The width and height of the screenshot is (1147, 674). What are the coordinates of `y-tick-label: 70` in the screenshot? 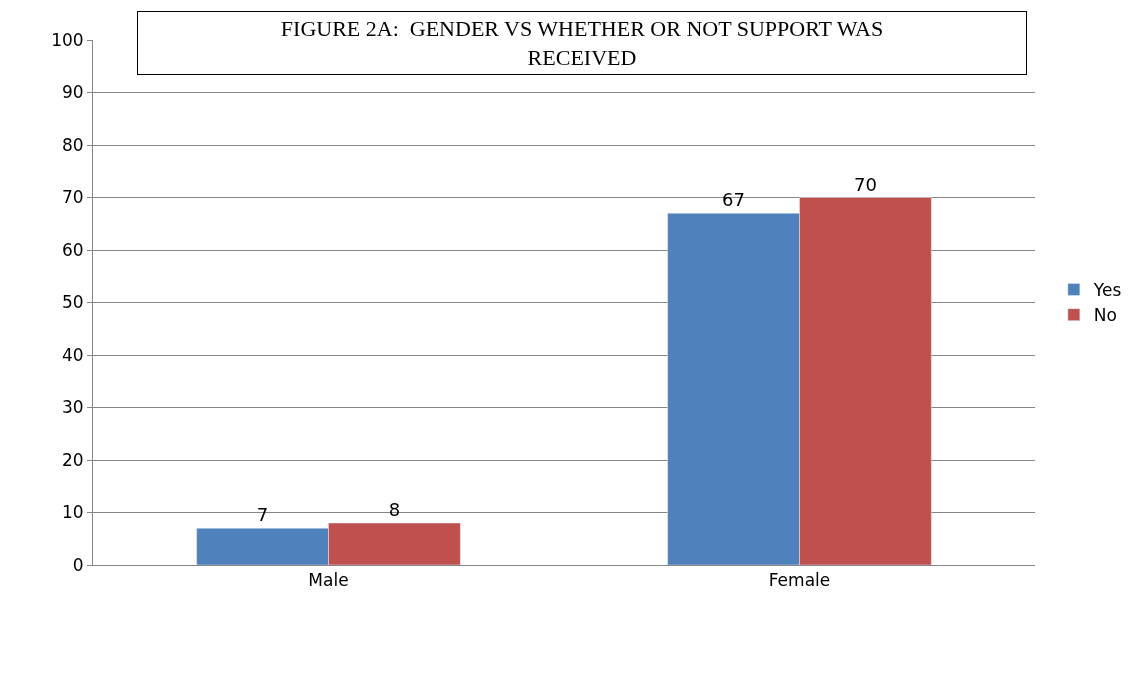 It's located at (72, 197).